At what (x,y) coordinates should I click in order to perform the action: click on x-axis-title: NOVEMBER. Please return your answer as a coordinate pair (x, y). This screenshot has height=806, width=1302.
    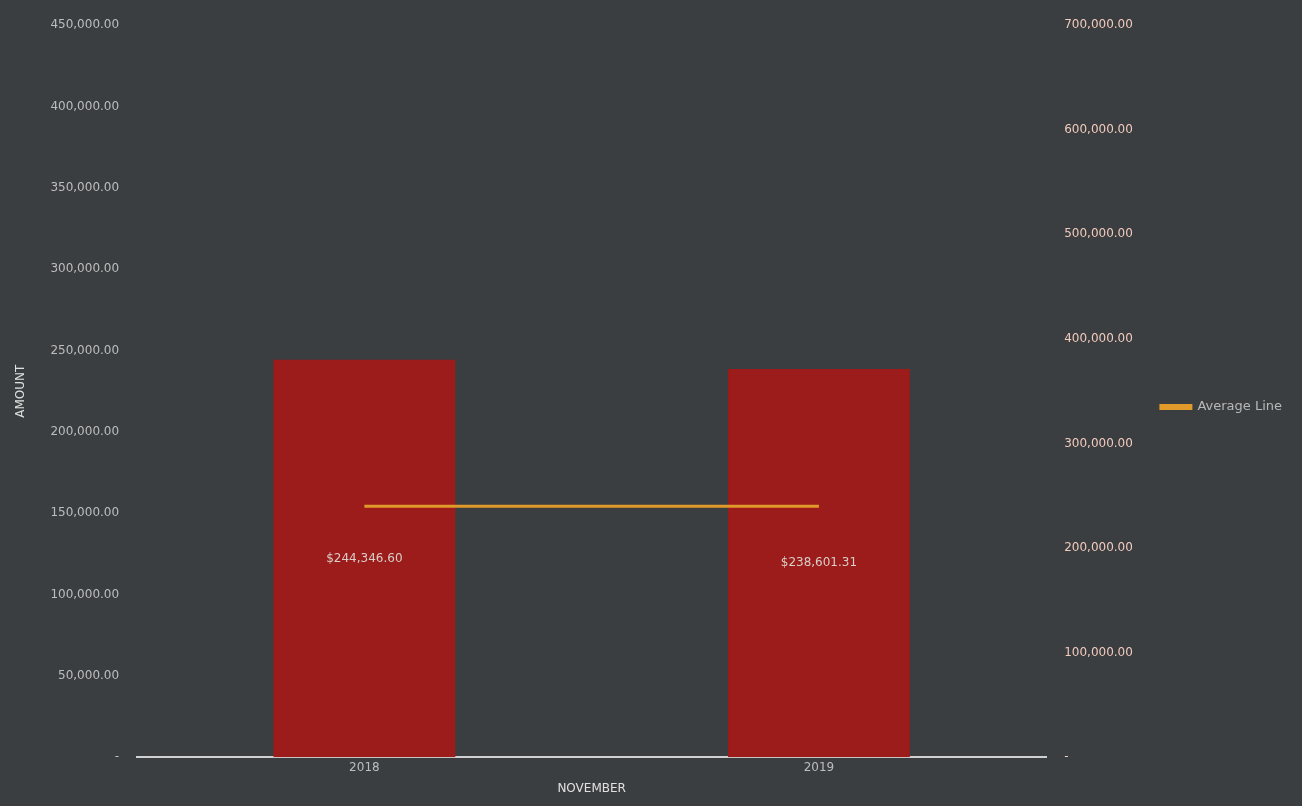
    Looking at the image, I should click on (591, 787).